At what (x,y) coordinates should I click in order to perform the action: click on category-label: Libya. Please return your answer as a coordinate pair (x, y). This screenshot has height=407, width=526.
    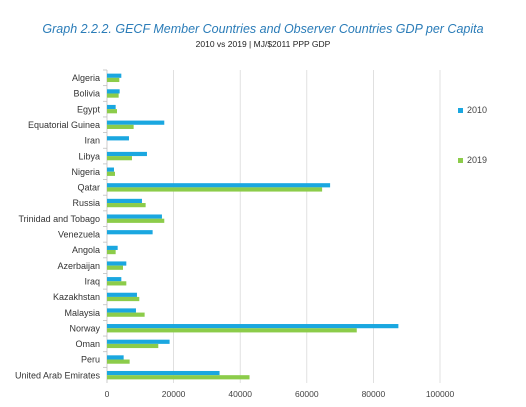
    Looking at the image, I should click on (89, 156).